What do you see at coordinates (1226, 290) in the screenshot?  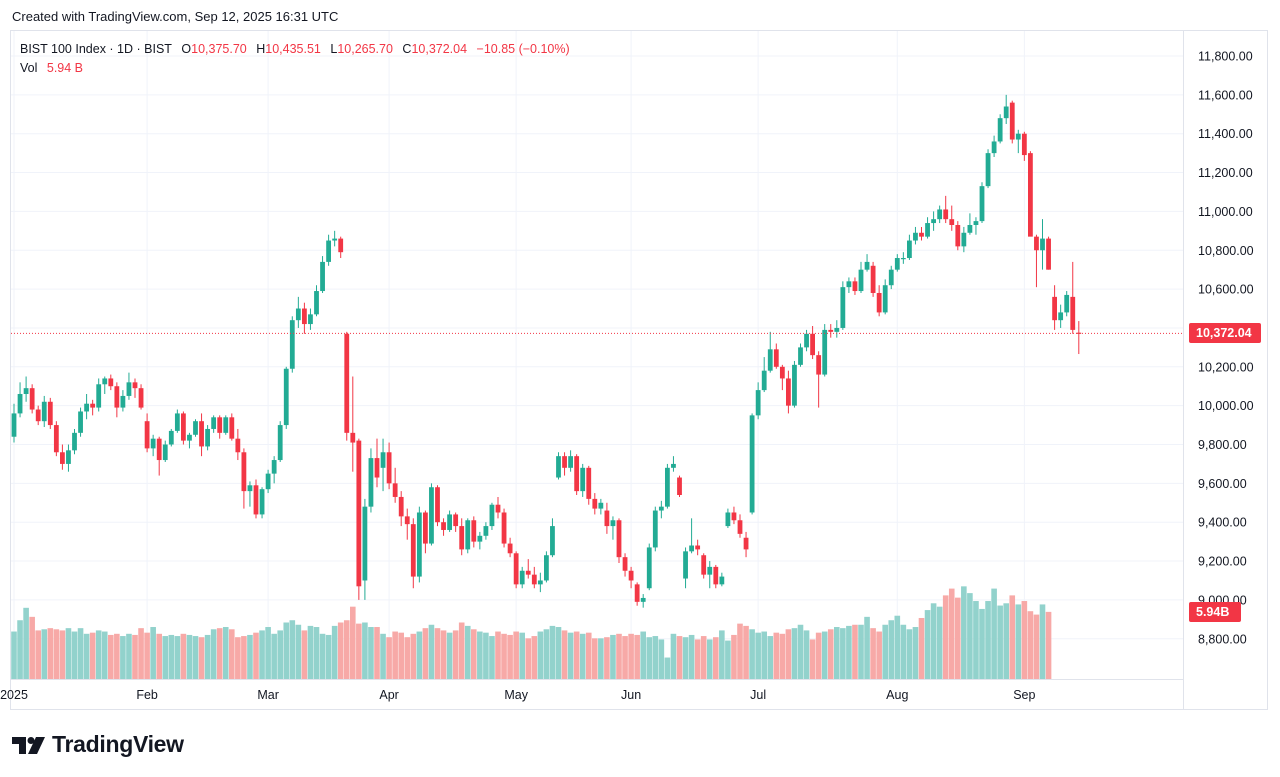 I see `y-tick-label: 10,600.00` at bounding box center [1226, 290].